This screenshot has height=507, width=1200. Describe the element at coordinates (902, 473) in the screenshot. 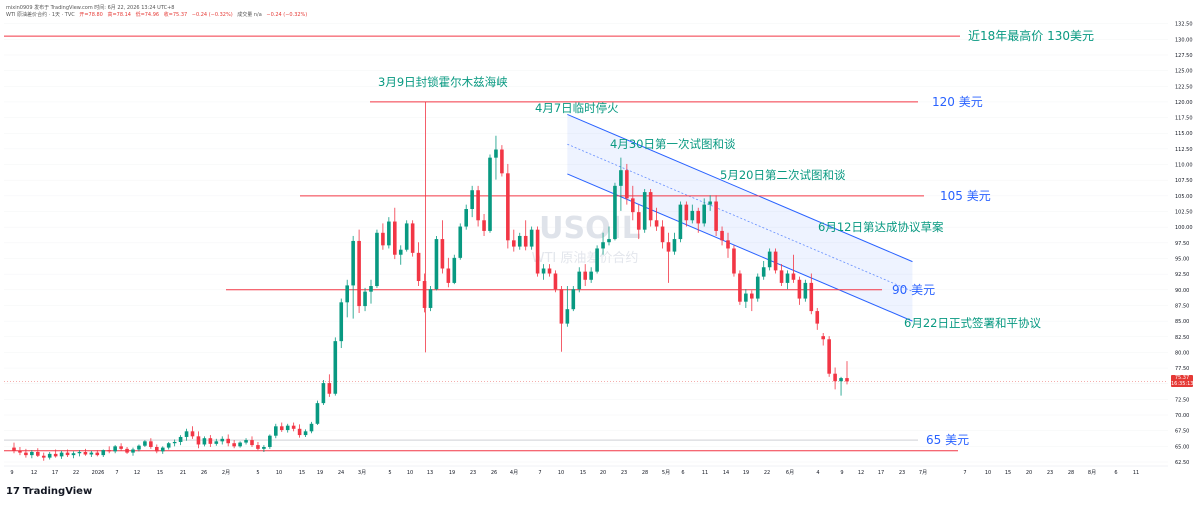

I see `x-tick-label: 23` at that location.